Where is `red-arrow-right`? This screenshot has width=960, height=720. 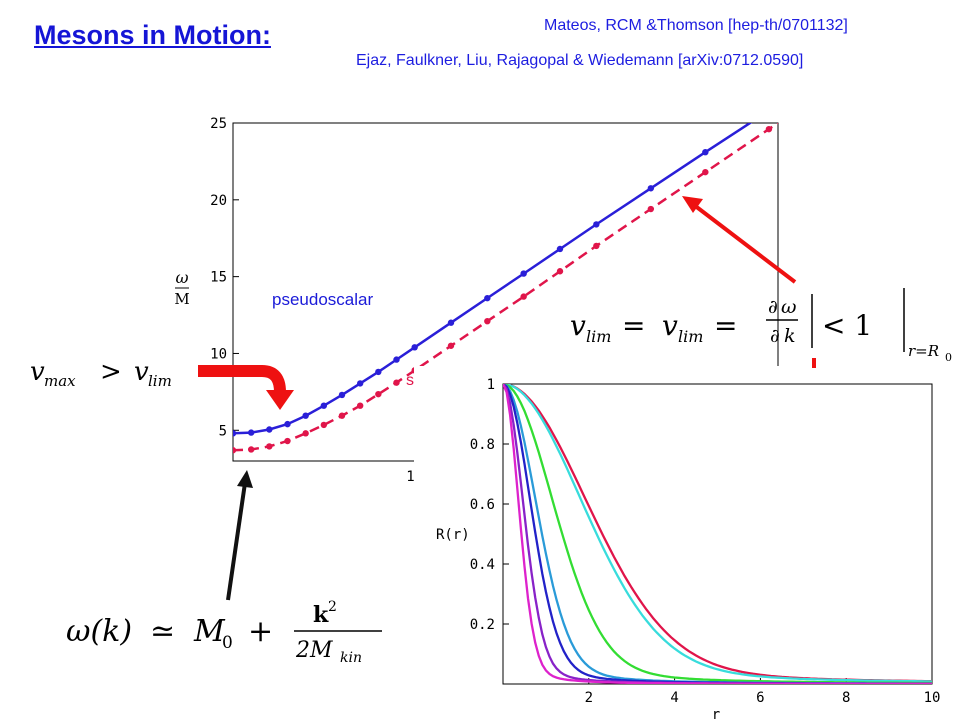
red-arrow-right is located at coordinates (744, 243).